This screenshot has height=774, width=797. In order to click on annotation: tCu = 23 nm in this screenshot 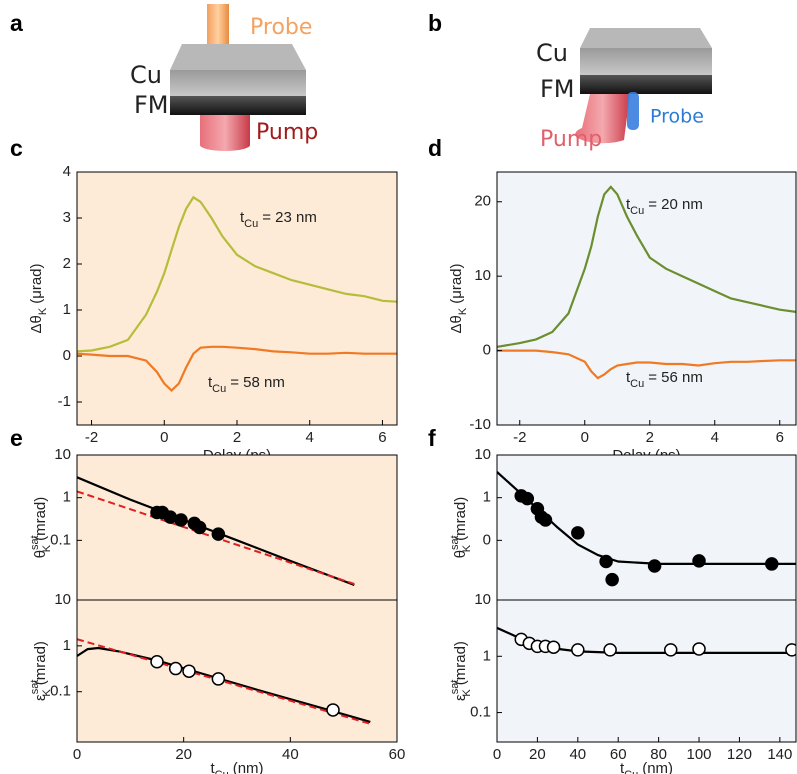, I will do `click(278, 219)`.